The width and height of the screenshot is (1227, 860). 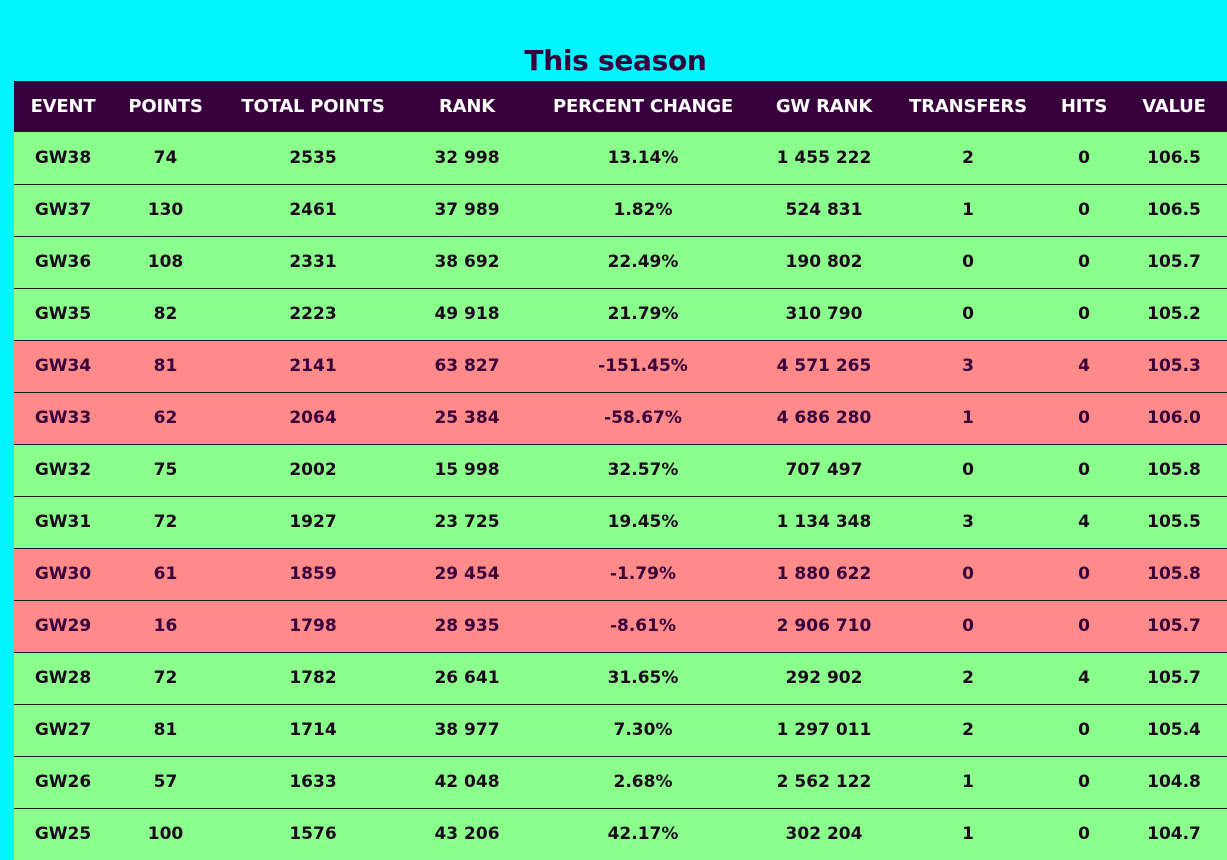 I want to click on cell-total-points: 1633, so click(x=313, y=782).